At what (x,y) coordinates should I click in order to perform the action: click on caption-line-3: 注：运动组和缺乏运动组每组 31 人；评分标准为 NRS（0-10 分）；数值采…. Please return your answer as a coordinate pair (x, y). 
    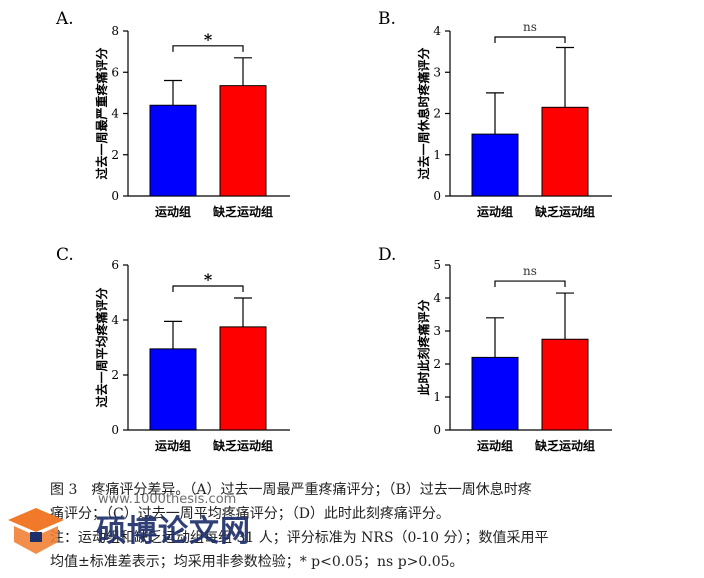
    Looking at the image, I should click on (299, 538).